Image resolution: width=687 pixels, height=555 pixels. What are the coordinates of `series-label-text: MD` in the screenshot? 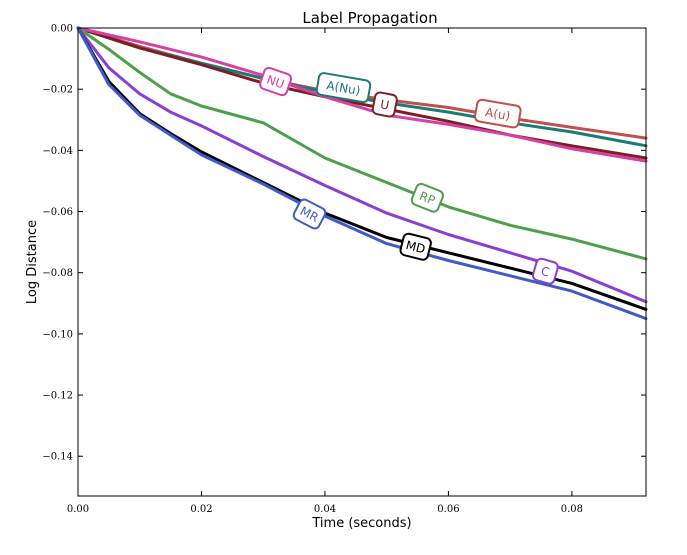 It's located at (415, 247).